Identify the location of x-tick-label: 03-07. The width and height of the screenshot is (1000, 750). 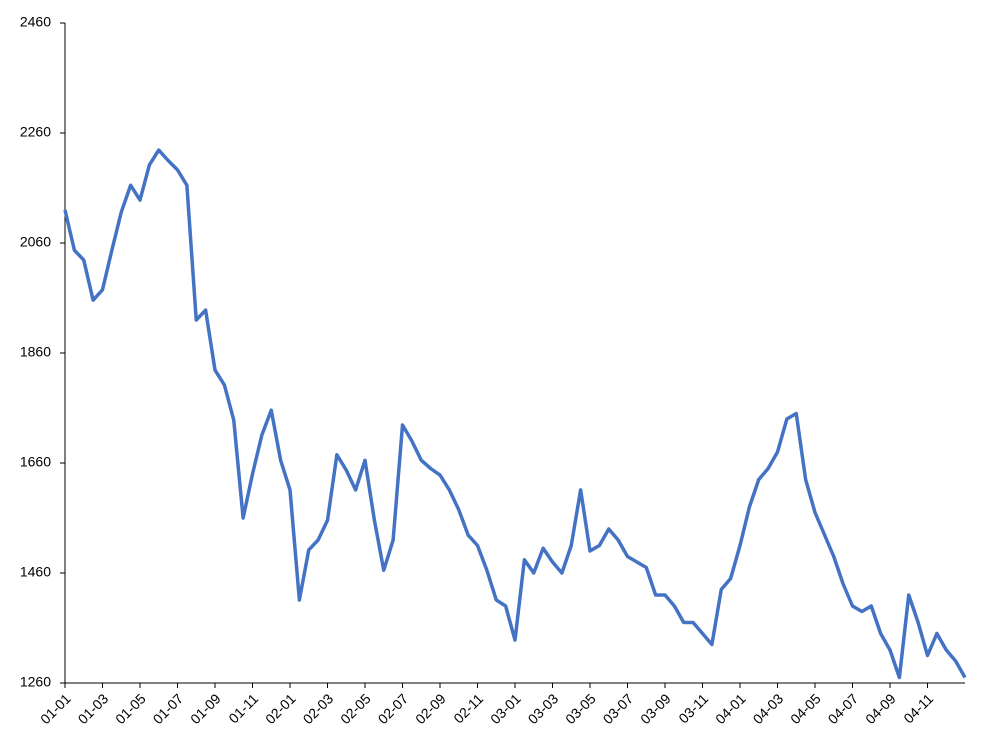
(618, 708).